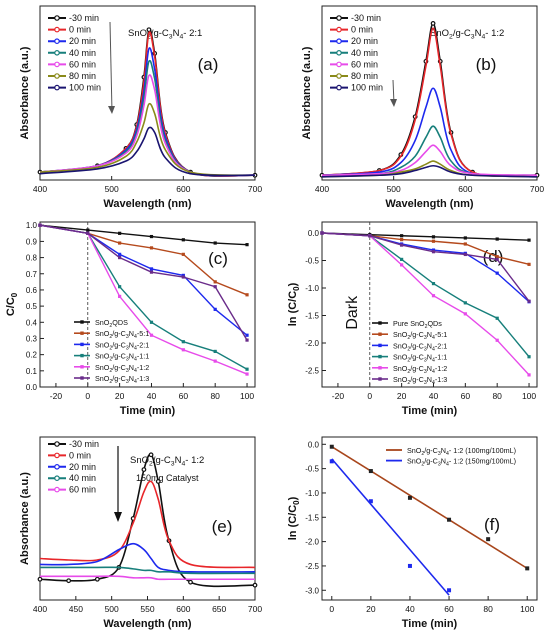 This screenshot has width=550, height=638. I want to click on x-tick-label: 600, so click(183, 609).